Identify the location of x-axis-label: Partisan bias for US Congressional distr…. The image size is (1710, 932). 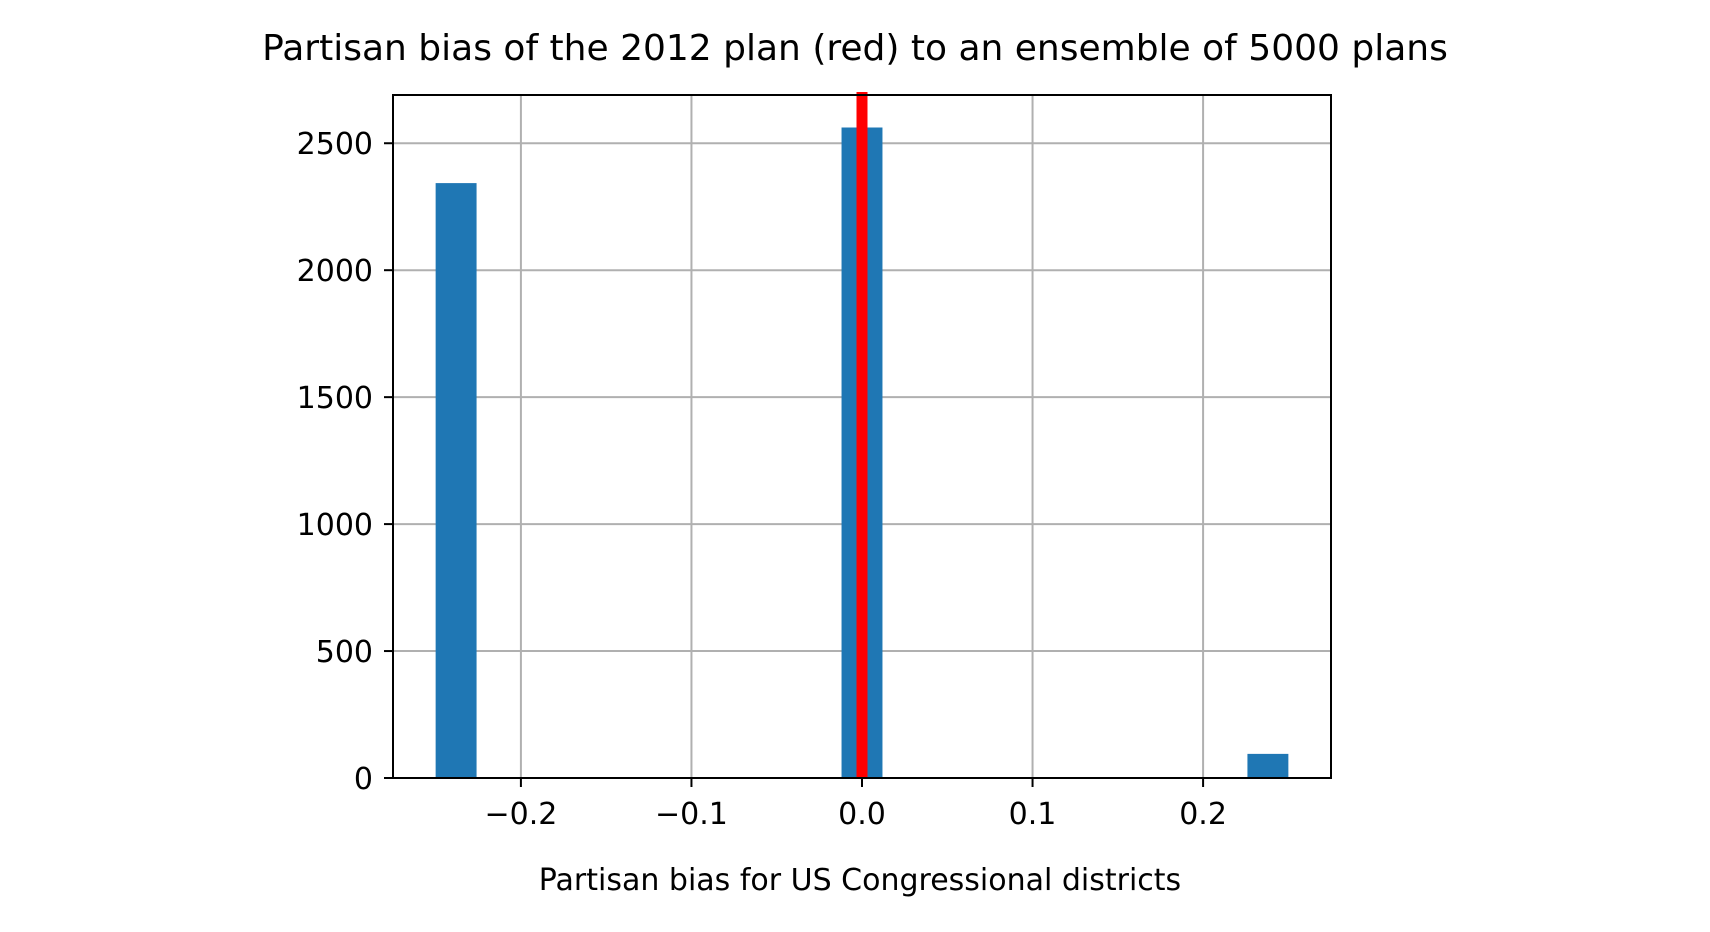
(860, 880).